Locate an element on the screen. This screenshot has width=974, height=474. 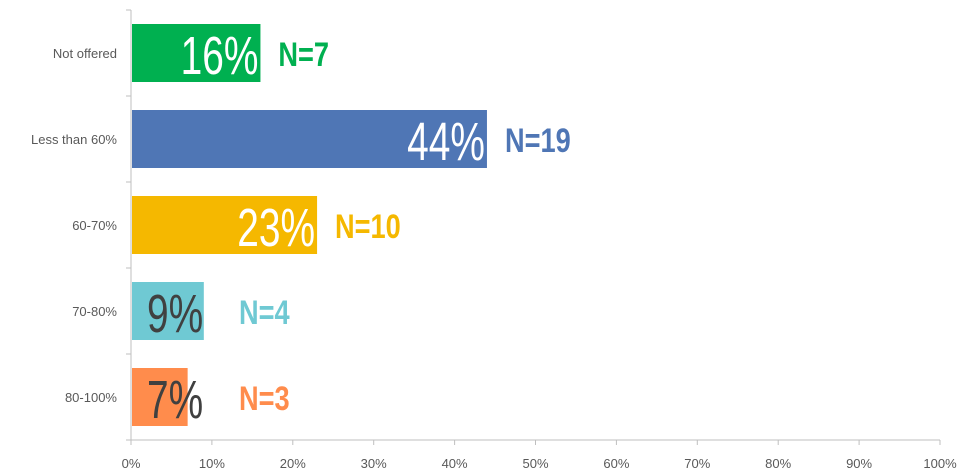
x-tick-label: 60% is located at coordinates (616, 463).